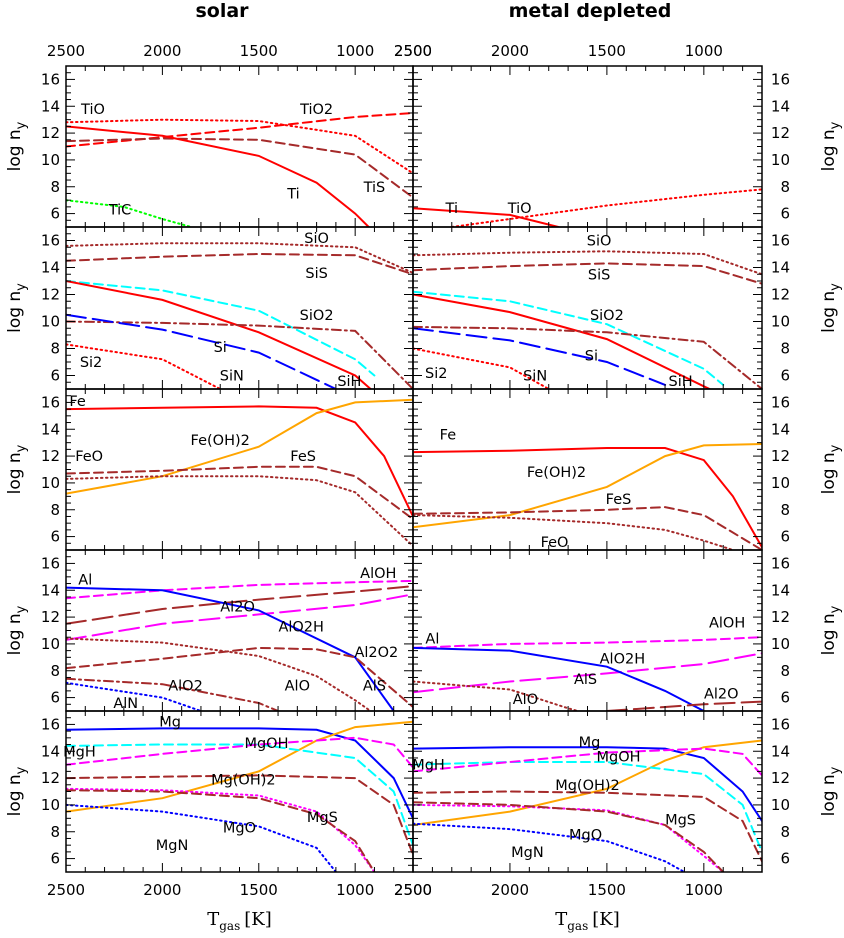 The height and width of the screenshot is (938, 844). Describe the element at coordinates (162, 890) in the screenshot. I see `x-tick-label-bottom: 2000` at that location.